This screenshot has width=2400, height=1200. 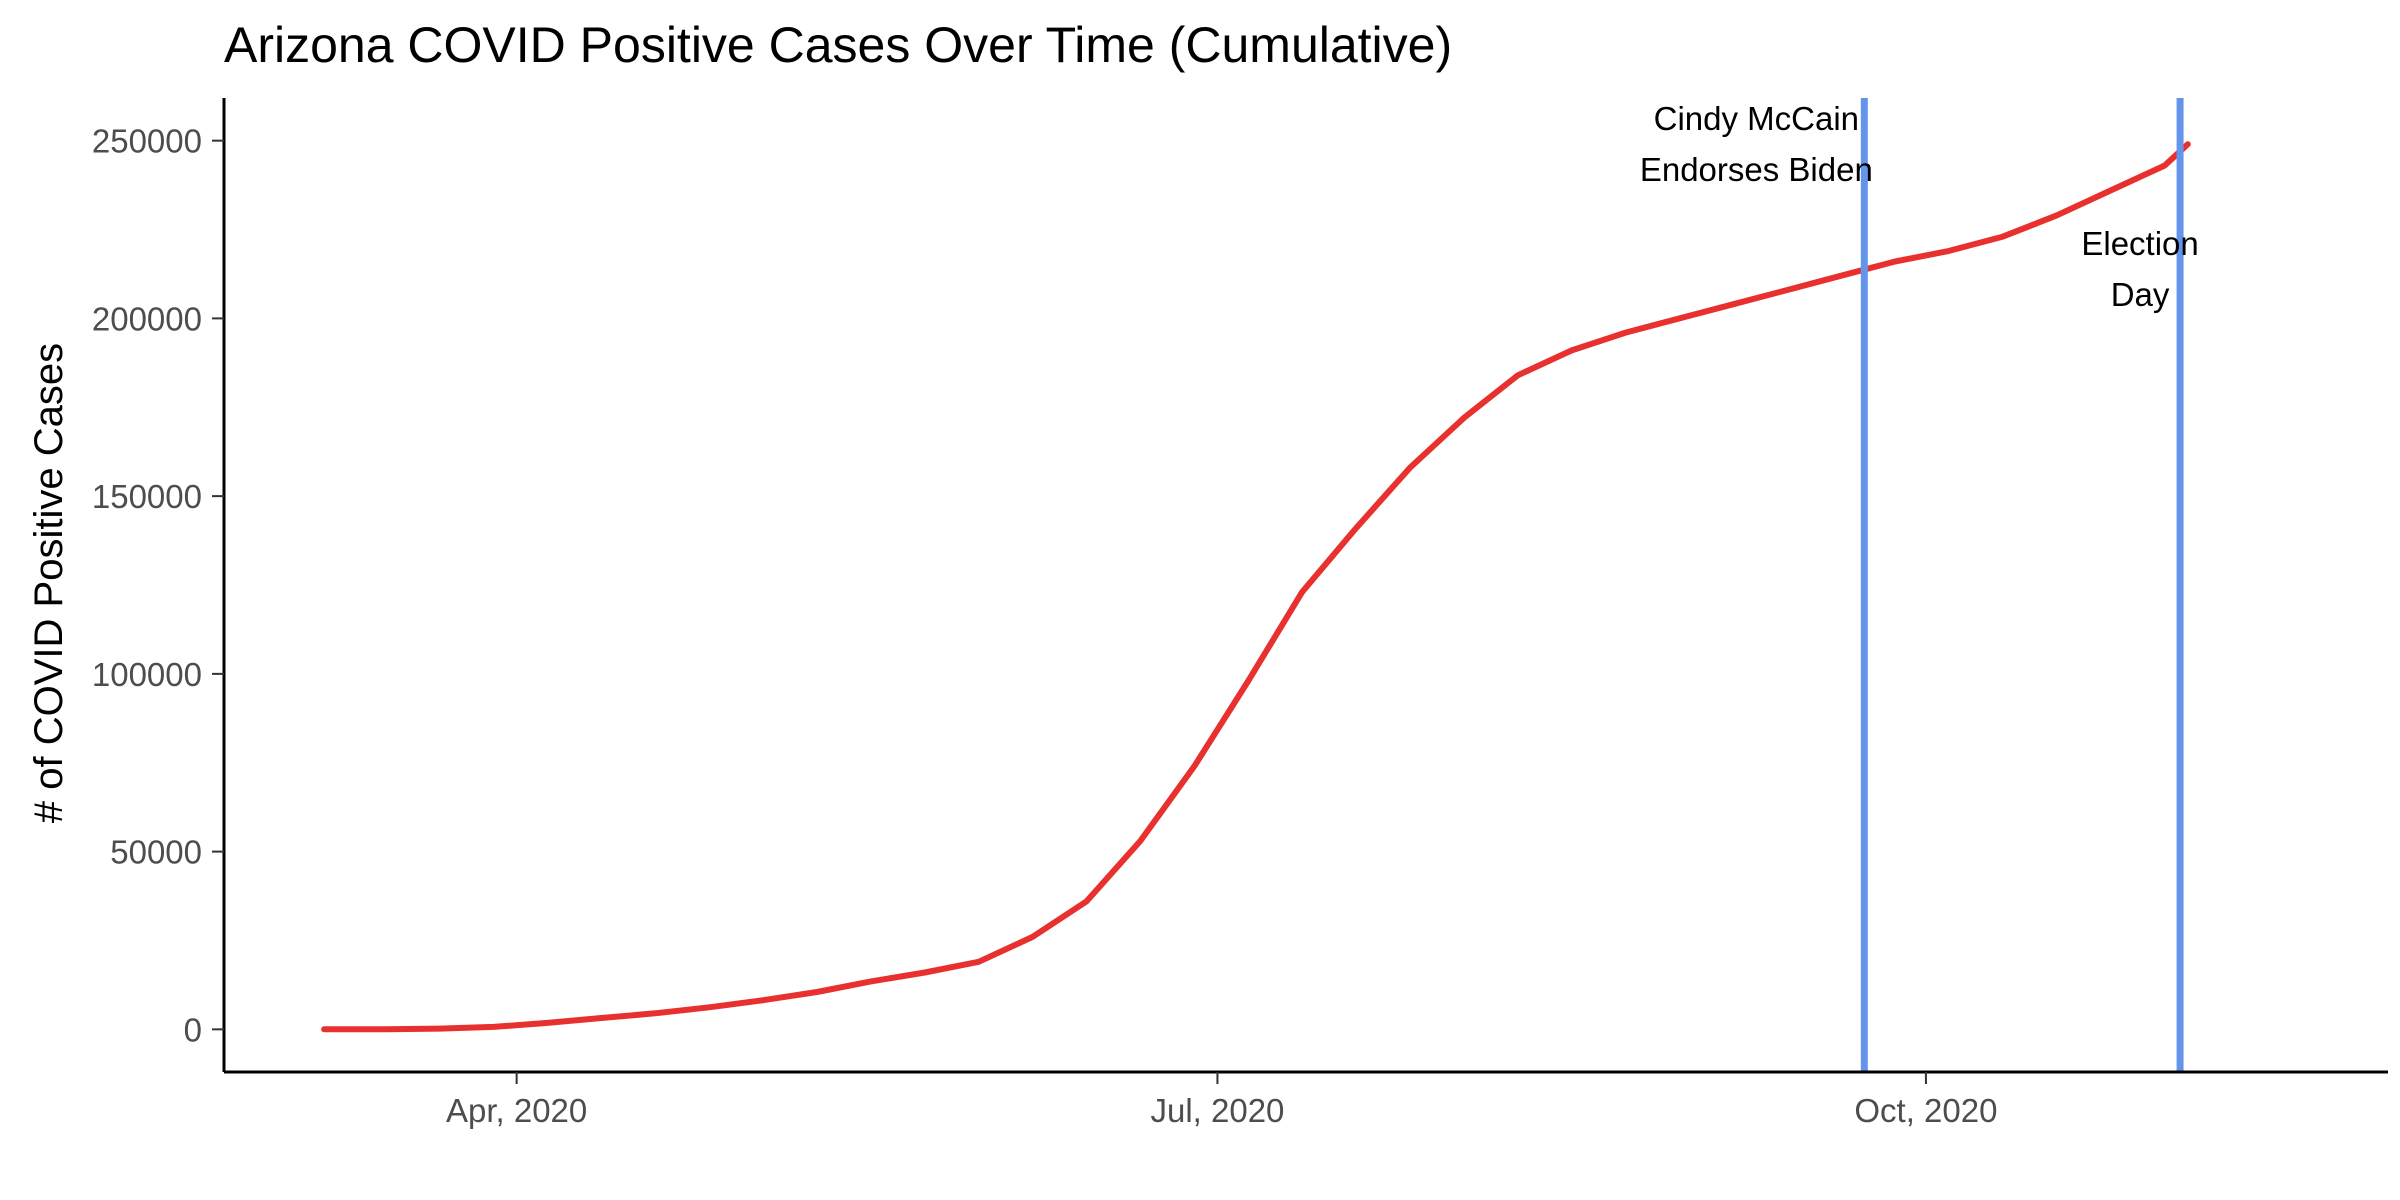 What do you see at coordinates (156, 852) in the screenshot?
I see `y-tick-label-1: 50000` at bounding box center [156, 852].